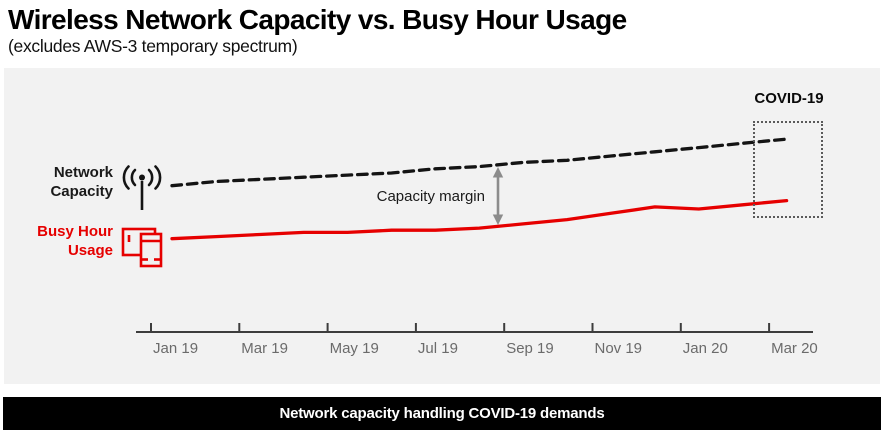 The height and width of the screenshot is (437, 884). I want to click on legend-busy-hour-usage: Busy Hour Usage, so click(75, 241).